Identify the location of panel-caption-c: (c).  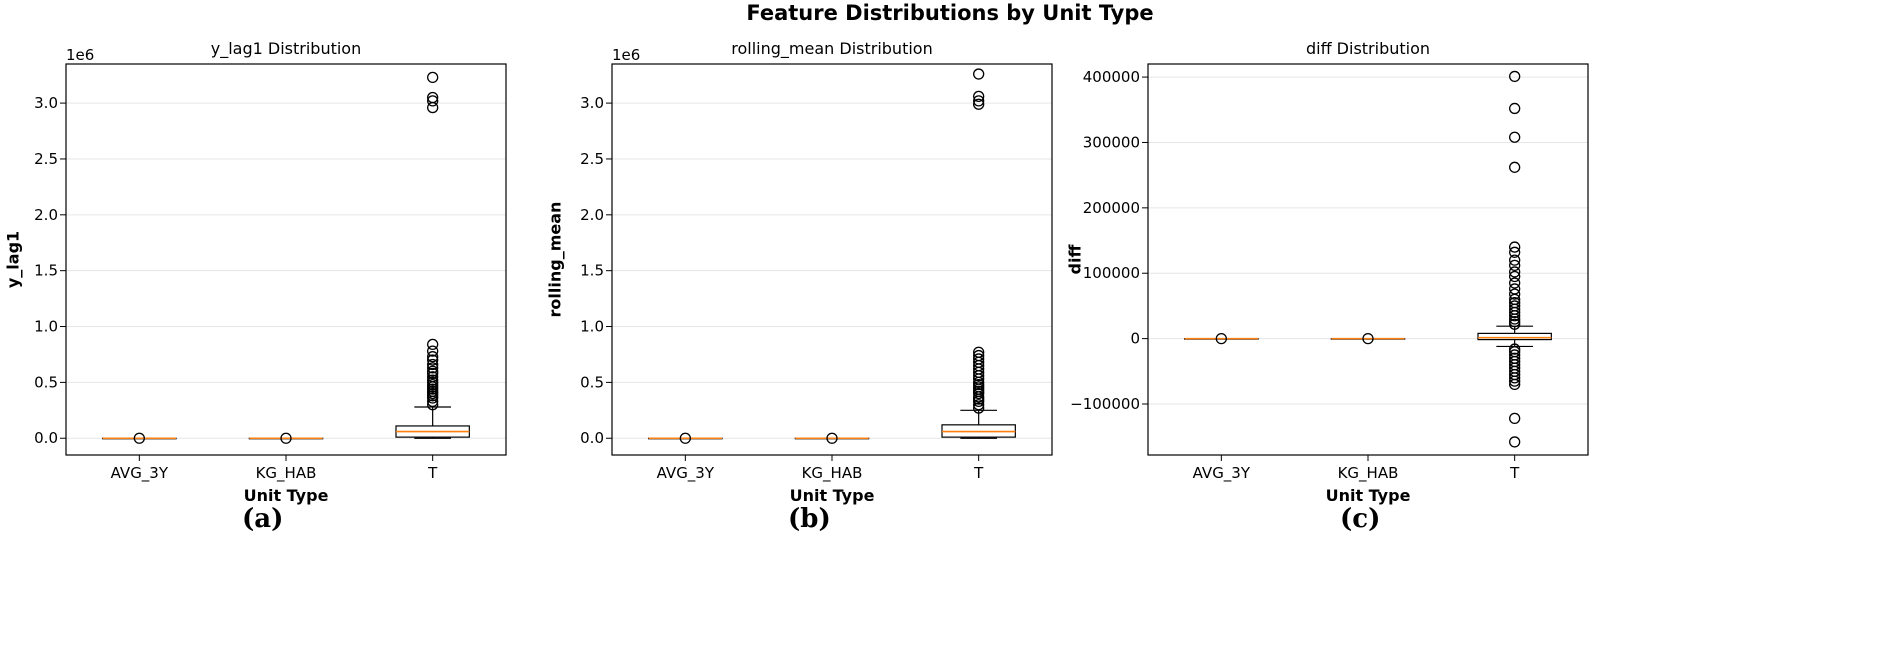
(1360, 519).